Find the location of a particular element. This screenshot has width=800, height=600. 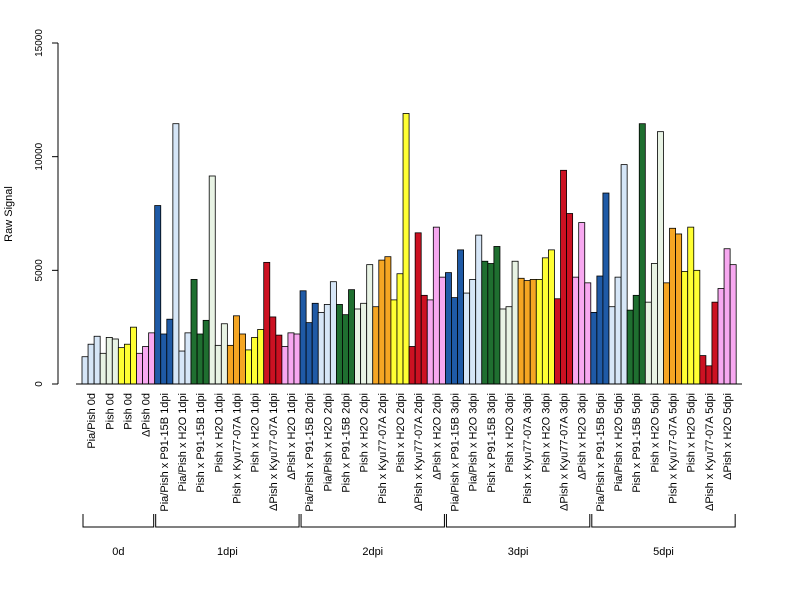

category-label: Pish x Kyu77-07A 5dpi is located at coordinates (674, 448).